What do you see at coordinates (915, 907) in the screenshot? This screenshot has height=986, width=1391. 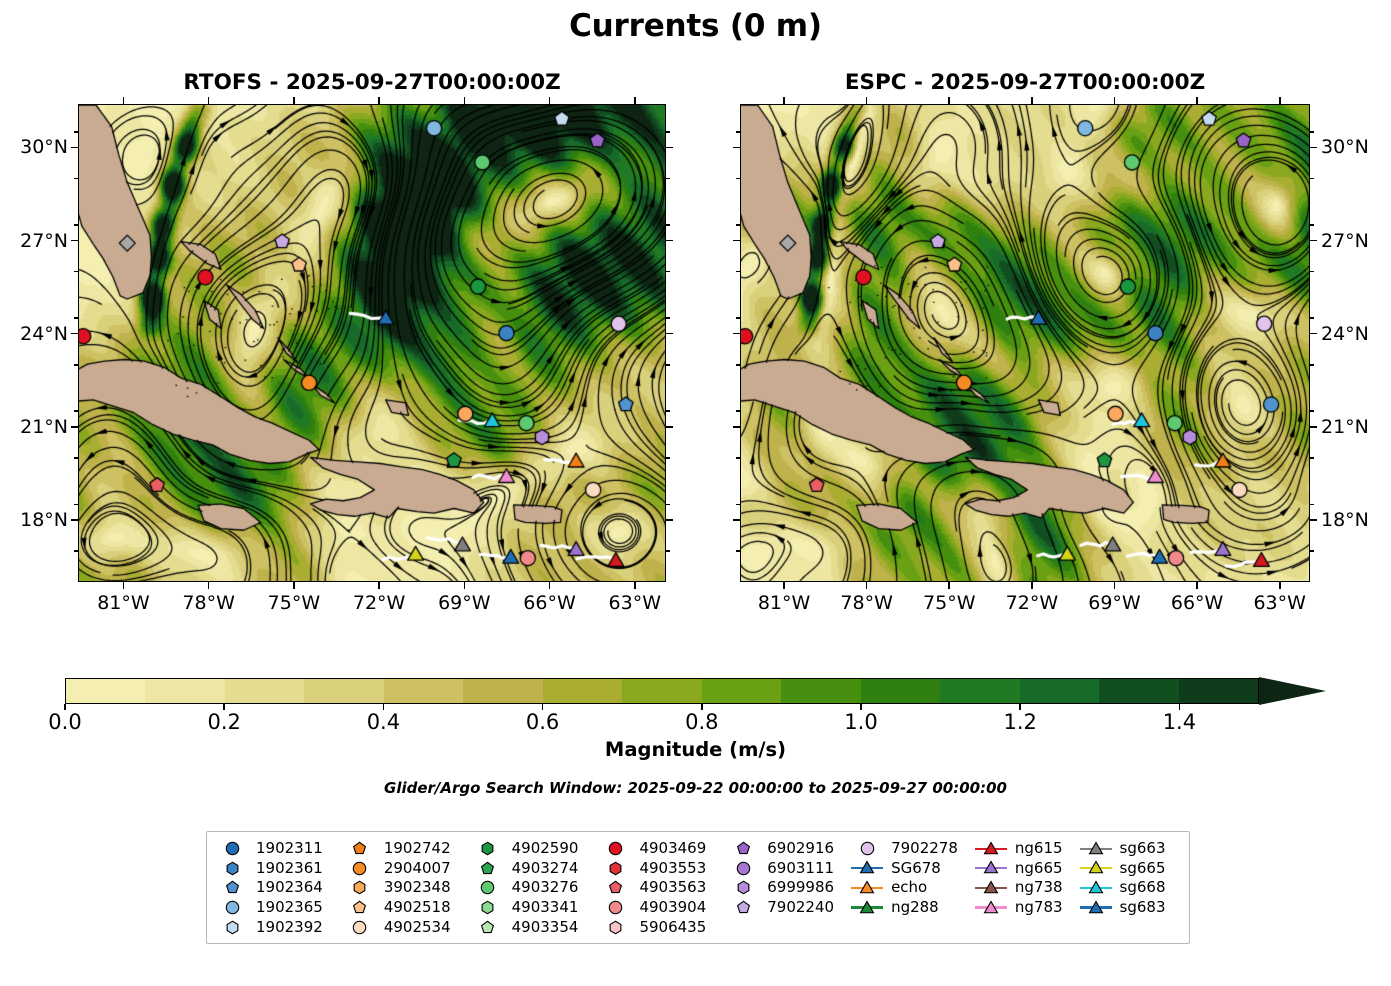 I see `legend-label: ng288` at bounding box center [915, 907].